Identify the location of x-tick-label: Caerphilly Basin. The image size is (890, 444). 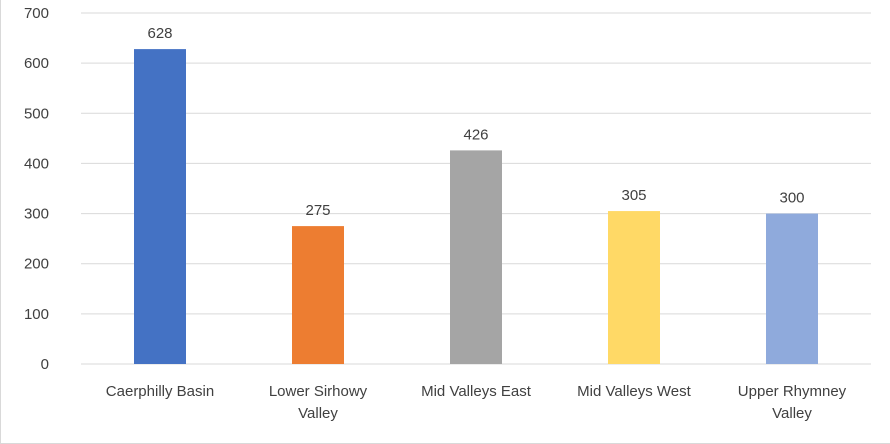
(160, 391).